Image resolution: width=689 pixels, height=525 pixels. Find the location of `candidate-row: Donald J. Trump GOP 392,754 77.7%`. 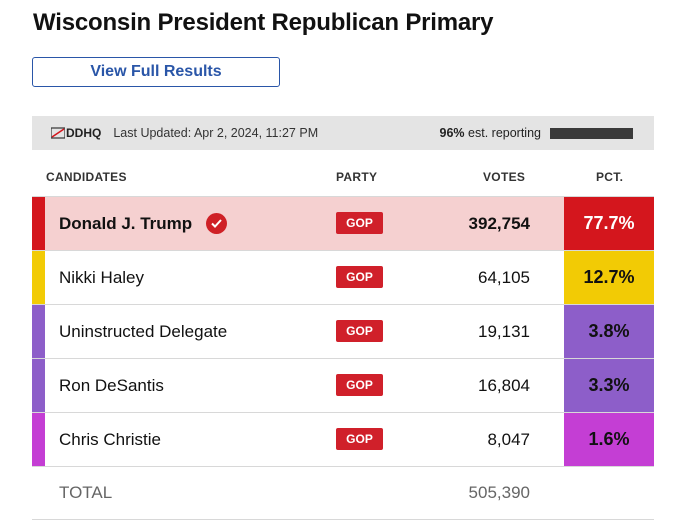

candidate-row: Donald J. Trump GOP 392,754 77.7% is located at coordinates (343, 223).